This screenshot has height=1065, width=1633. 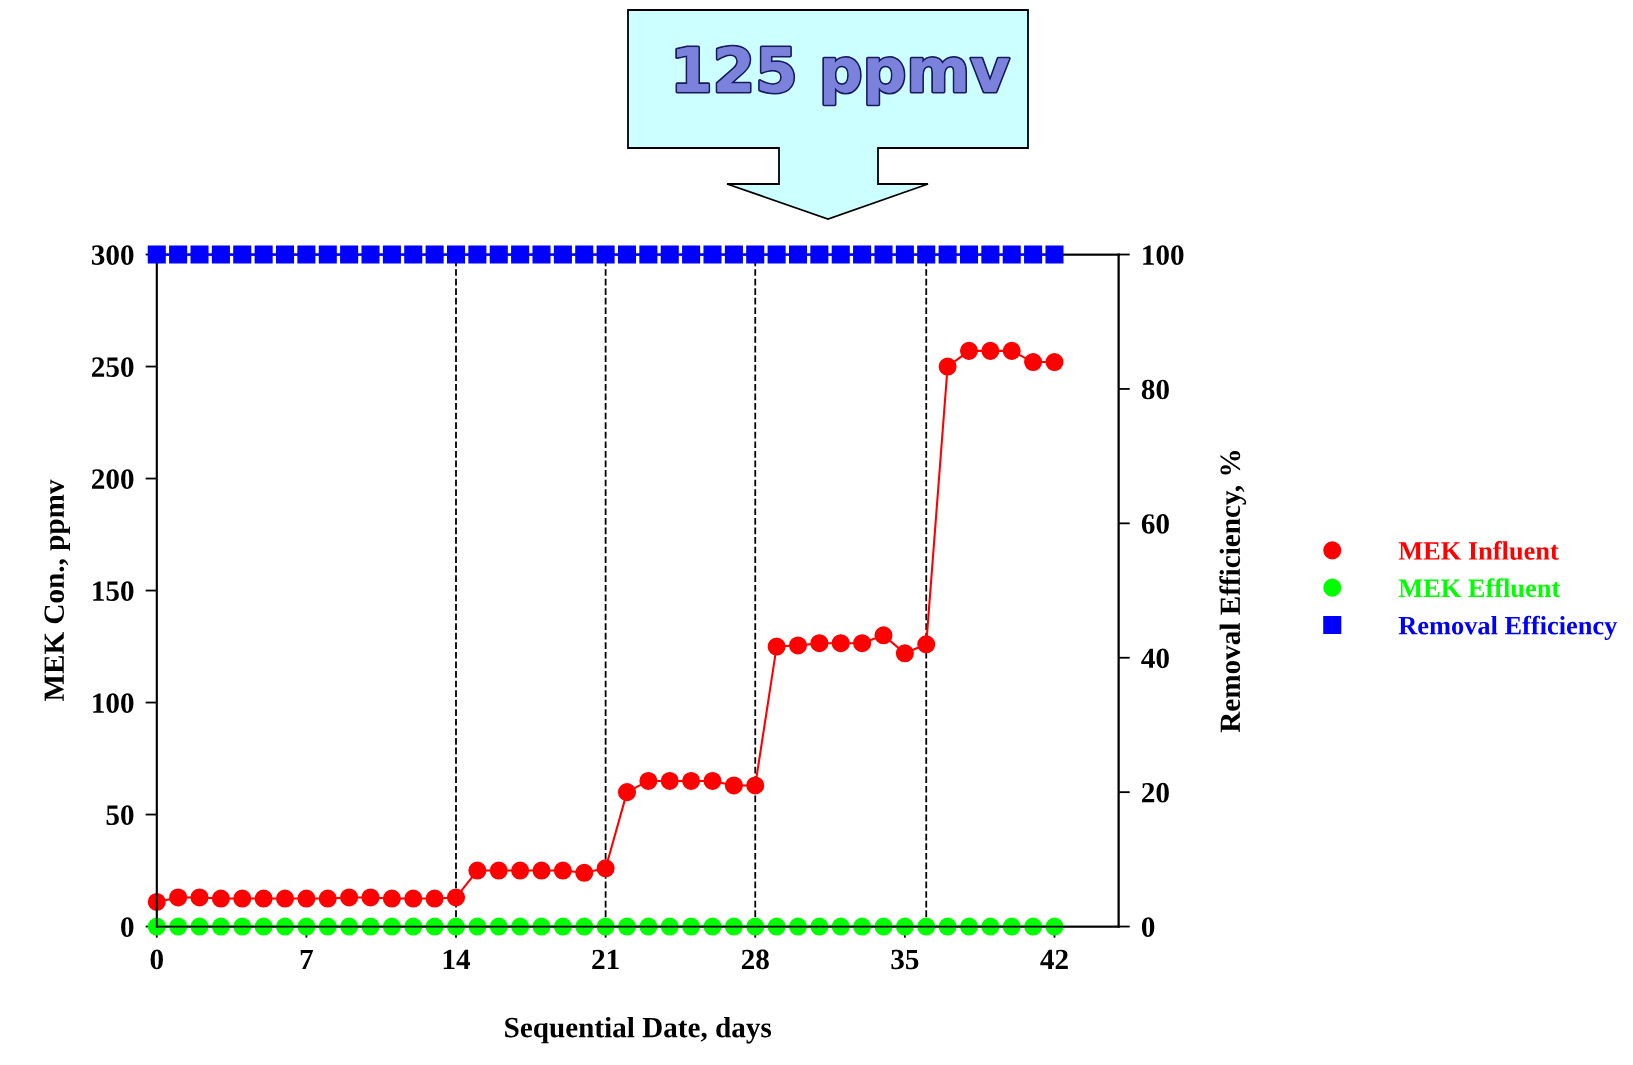 I want to click on y-tick-label: 200, so click(x=113, y=479).